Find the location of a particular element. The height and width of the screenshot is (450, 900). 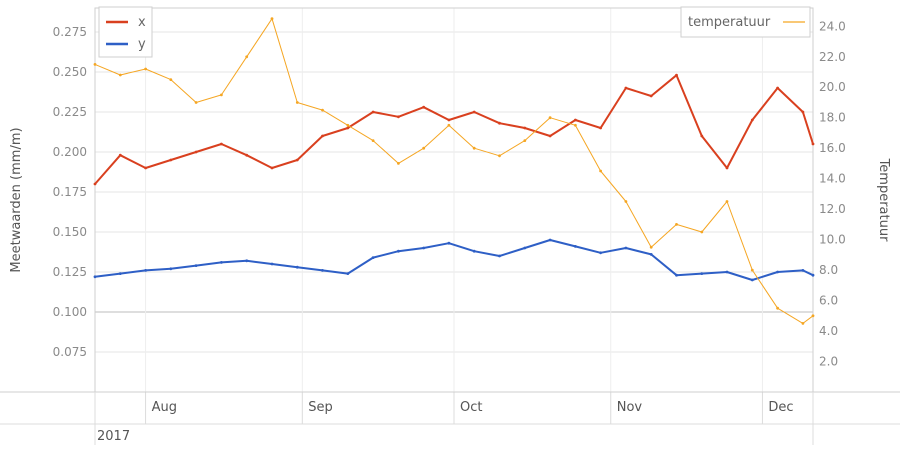

x-month-label: Oct is located at coordinates (471, 407).